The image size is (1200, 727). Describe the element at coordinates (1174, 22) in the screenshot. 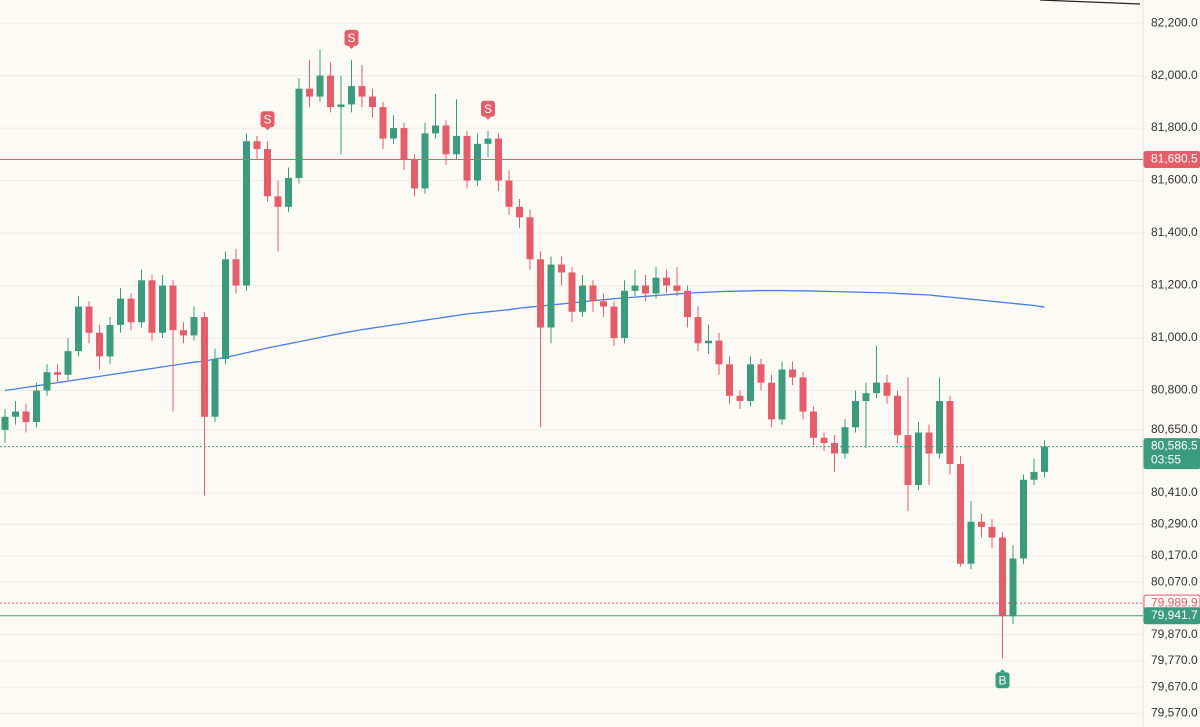

I see `y-tick-label: 82,200.0` at that location.